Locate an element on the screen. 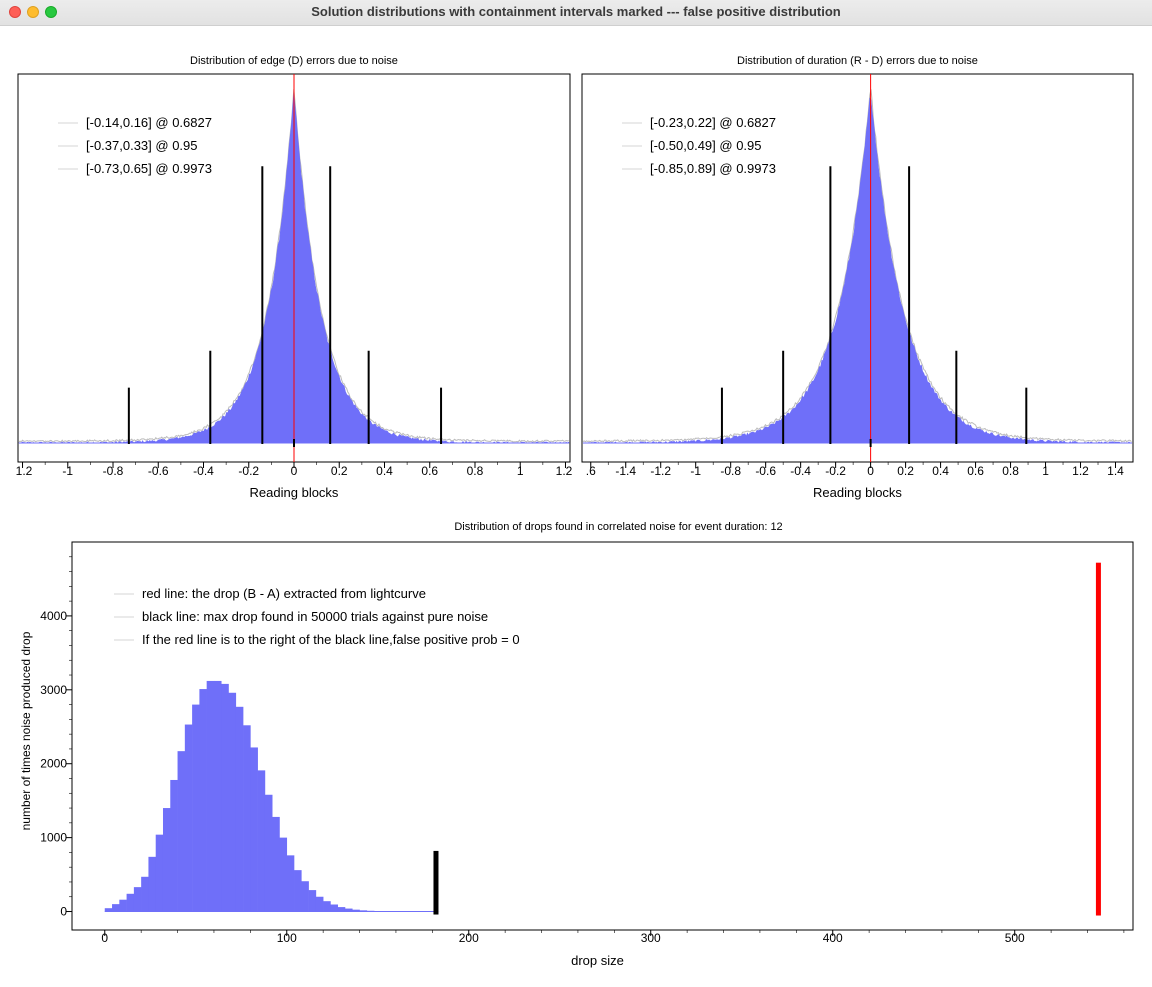 Image resolution: width=1152 pixels, height=987 pixels. legend-entry: [-0.73,0.65] @ 0.9973 is located at coordinates (149, 168).